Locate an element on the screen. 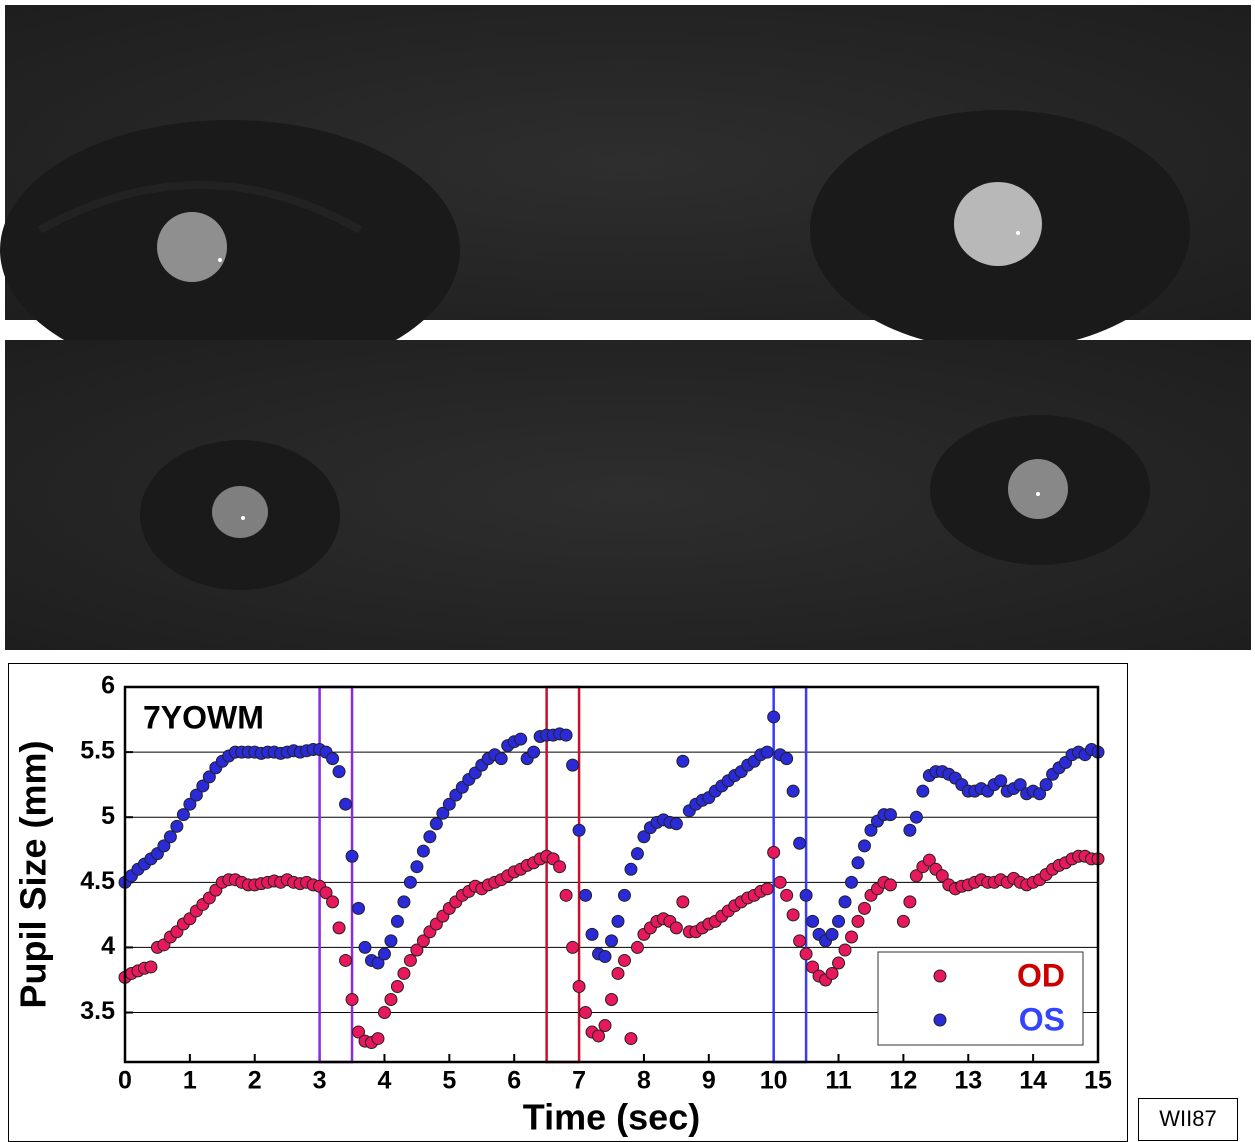 This screenshot has width=1255, height=1142. x-tick-label: 2 is located at coordinates (255, 1081).